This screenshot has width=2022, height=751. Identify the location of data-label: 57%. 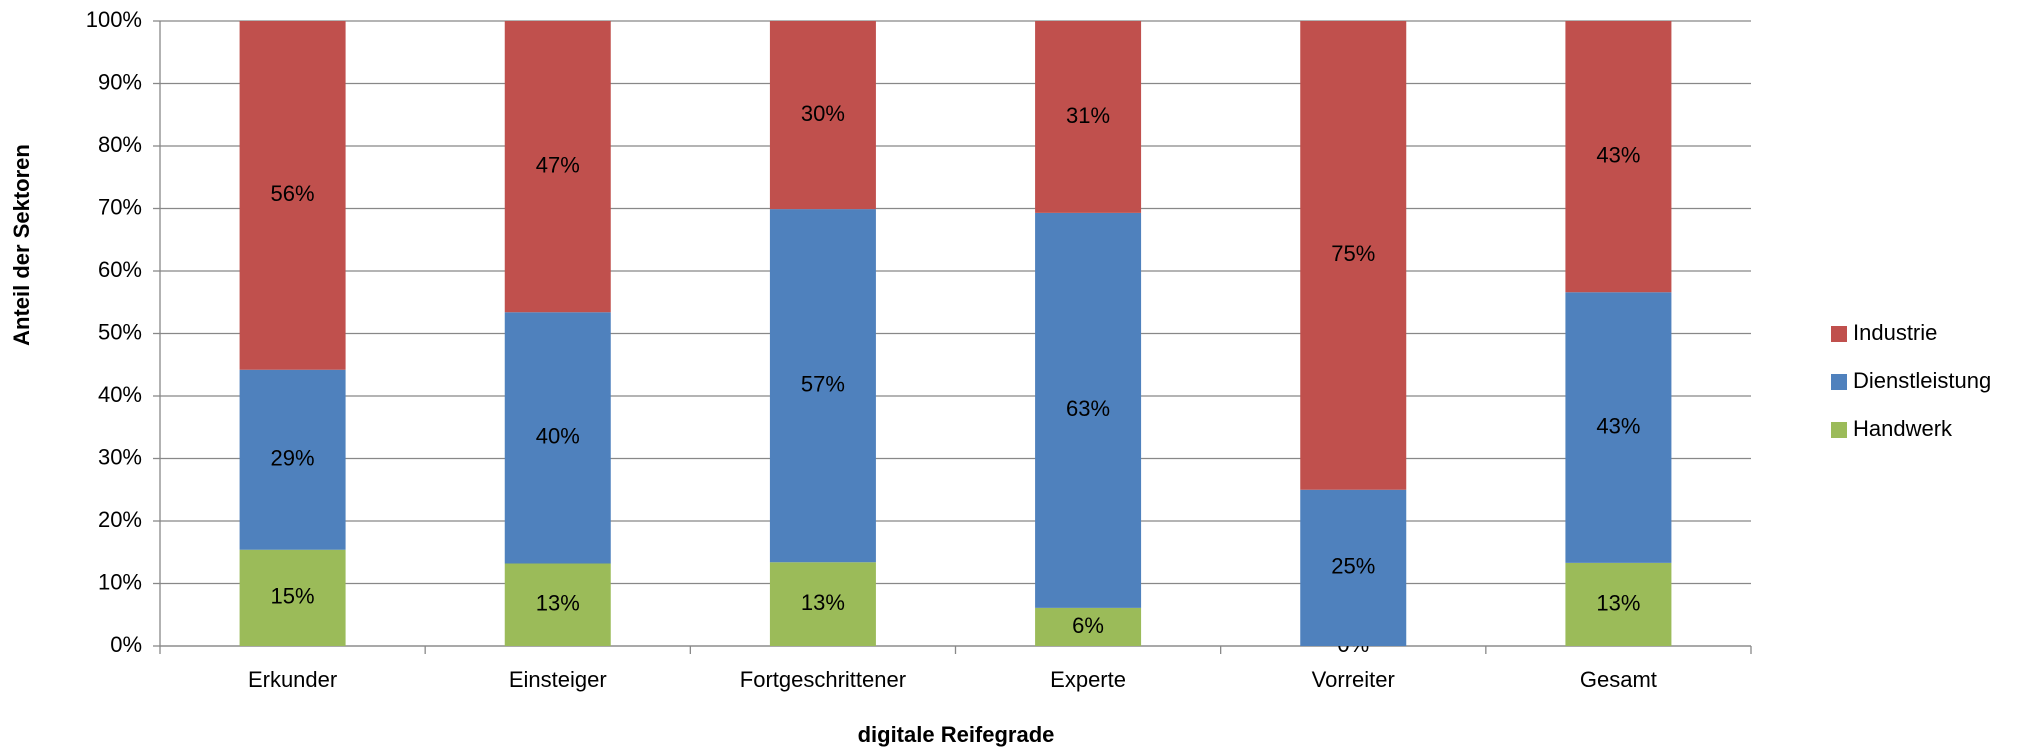
(823, 384).